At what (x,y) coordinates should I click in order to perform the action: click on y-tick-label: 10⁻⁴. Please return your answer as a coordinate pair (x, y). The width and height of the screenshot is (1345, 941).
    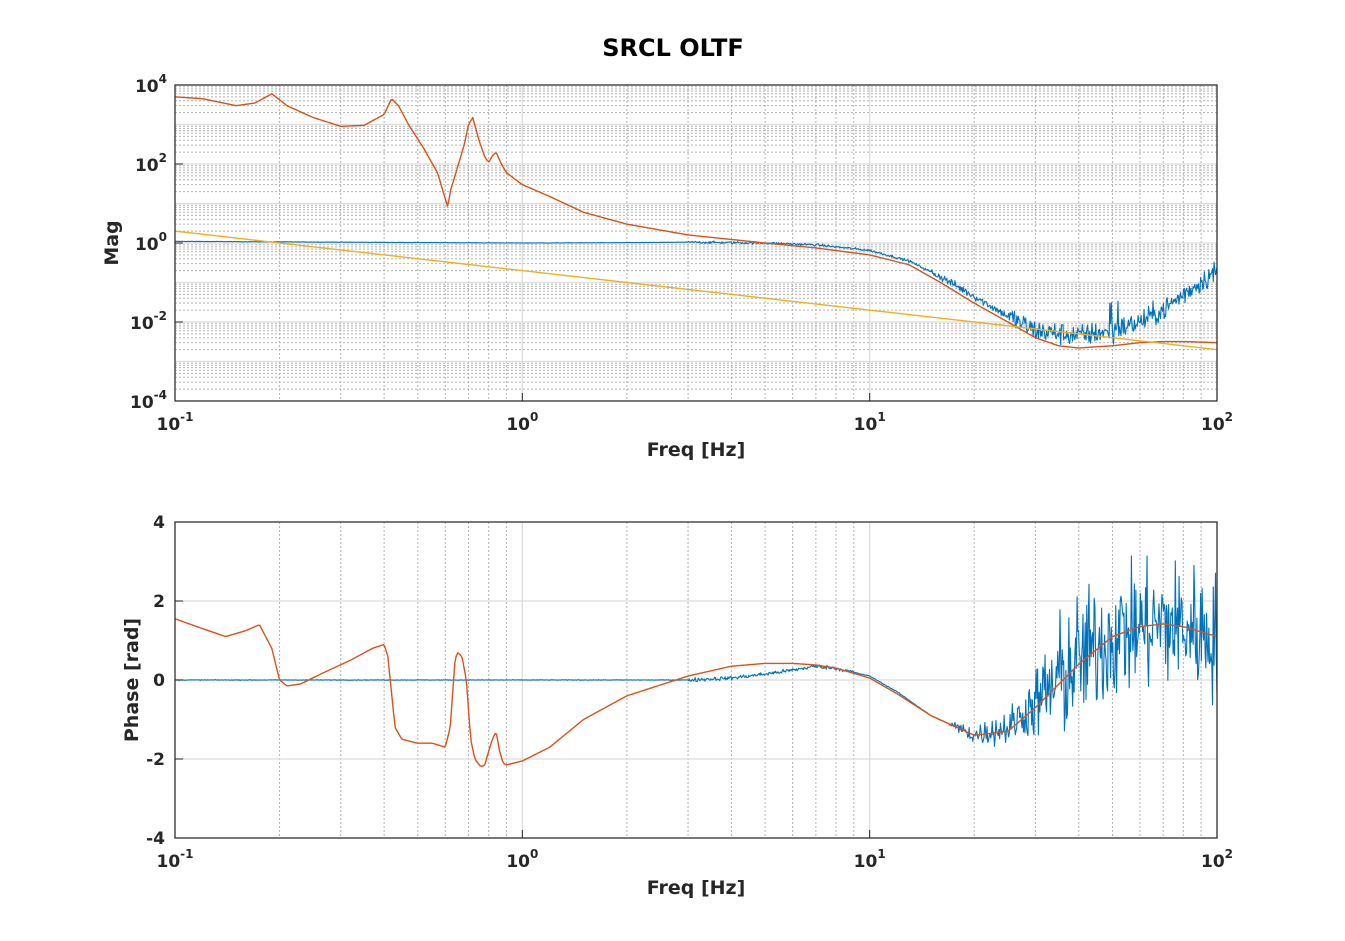
    Looking at the image, I should click on (148, 400).